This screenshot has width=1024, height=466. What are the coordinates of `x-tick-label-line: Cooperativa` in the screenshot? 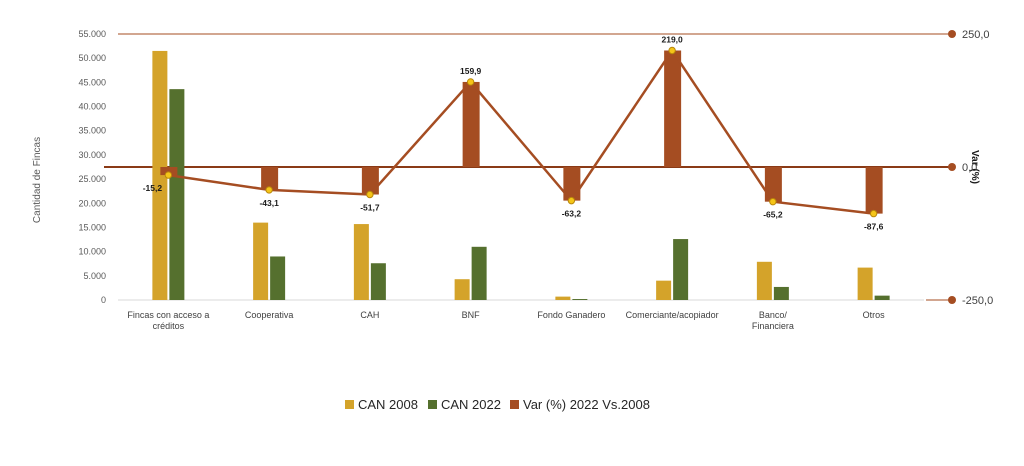 It's located at (269, 315).